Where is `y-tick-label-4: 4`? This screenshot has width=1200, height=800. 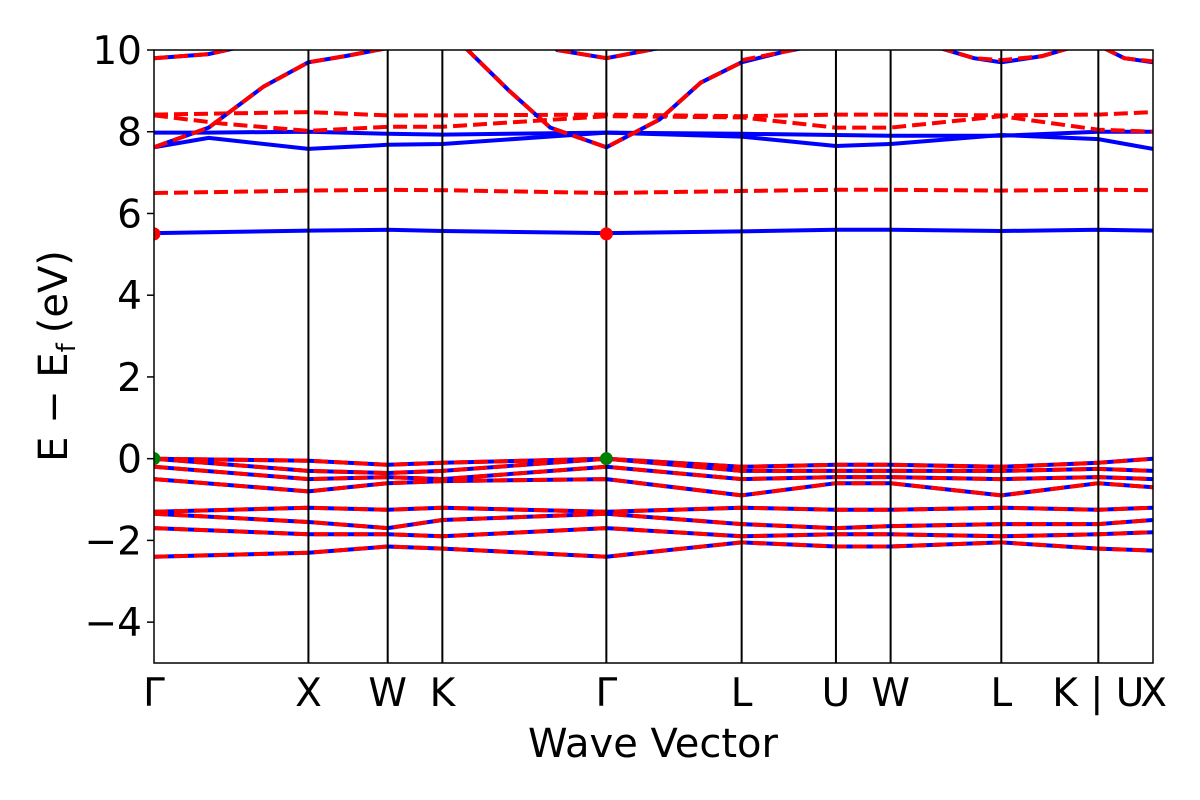
y-tick-label-4: 4 is located at coordinates (129, 296).